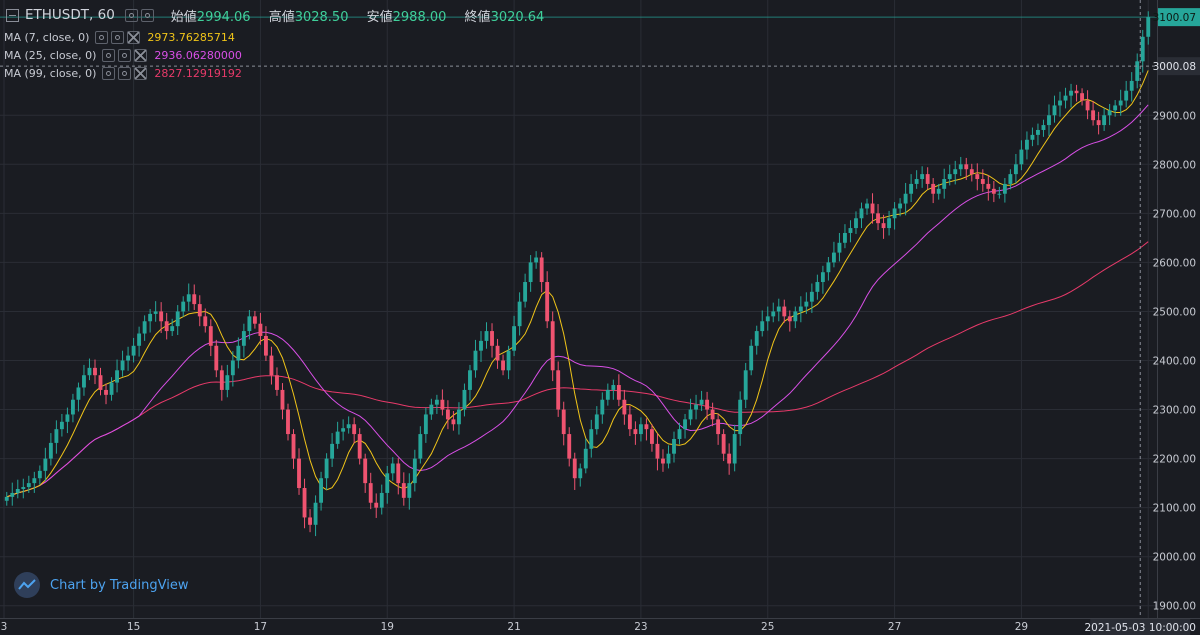 This screenshot has height=635, width=1200. Describe the element at coordinates (894, 627) in the screenshot. I see `x-tick-label: 27` at that location.